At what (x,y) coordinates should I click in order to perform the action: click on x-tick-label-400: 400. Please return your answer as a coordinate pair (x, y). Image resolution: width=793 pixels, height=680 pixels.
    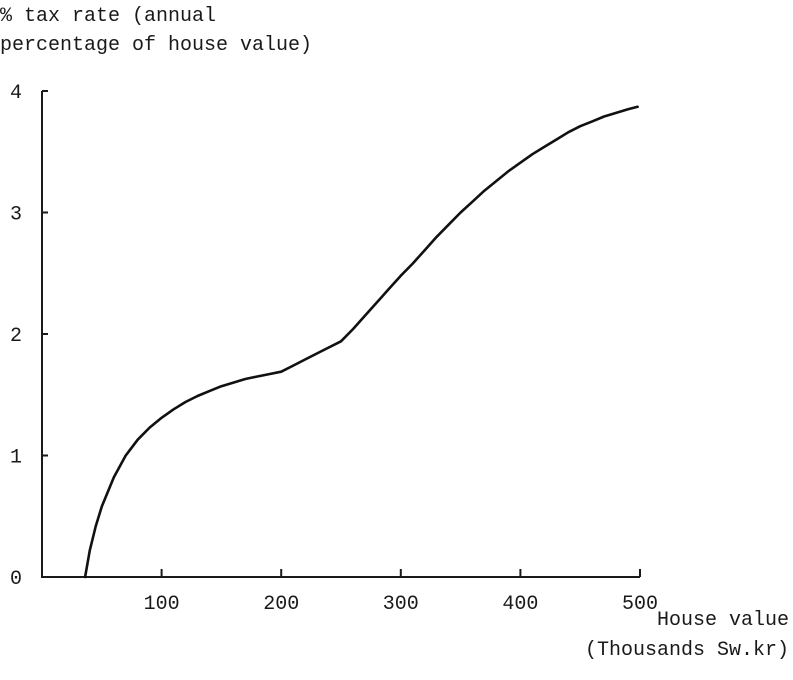
    Looking at the image, I should click on (520, 604).